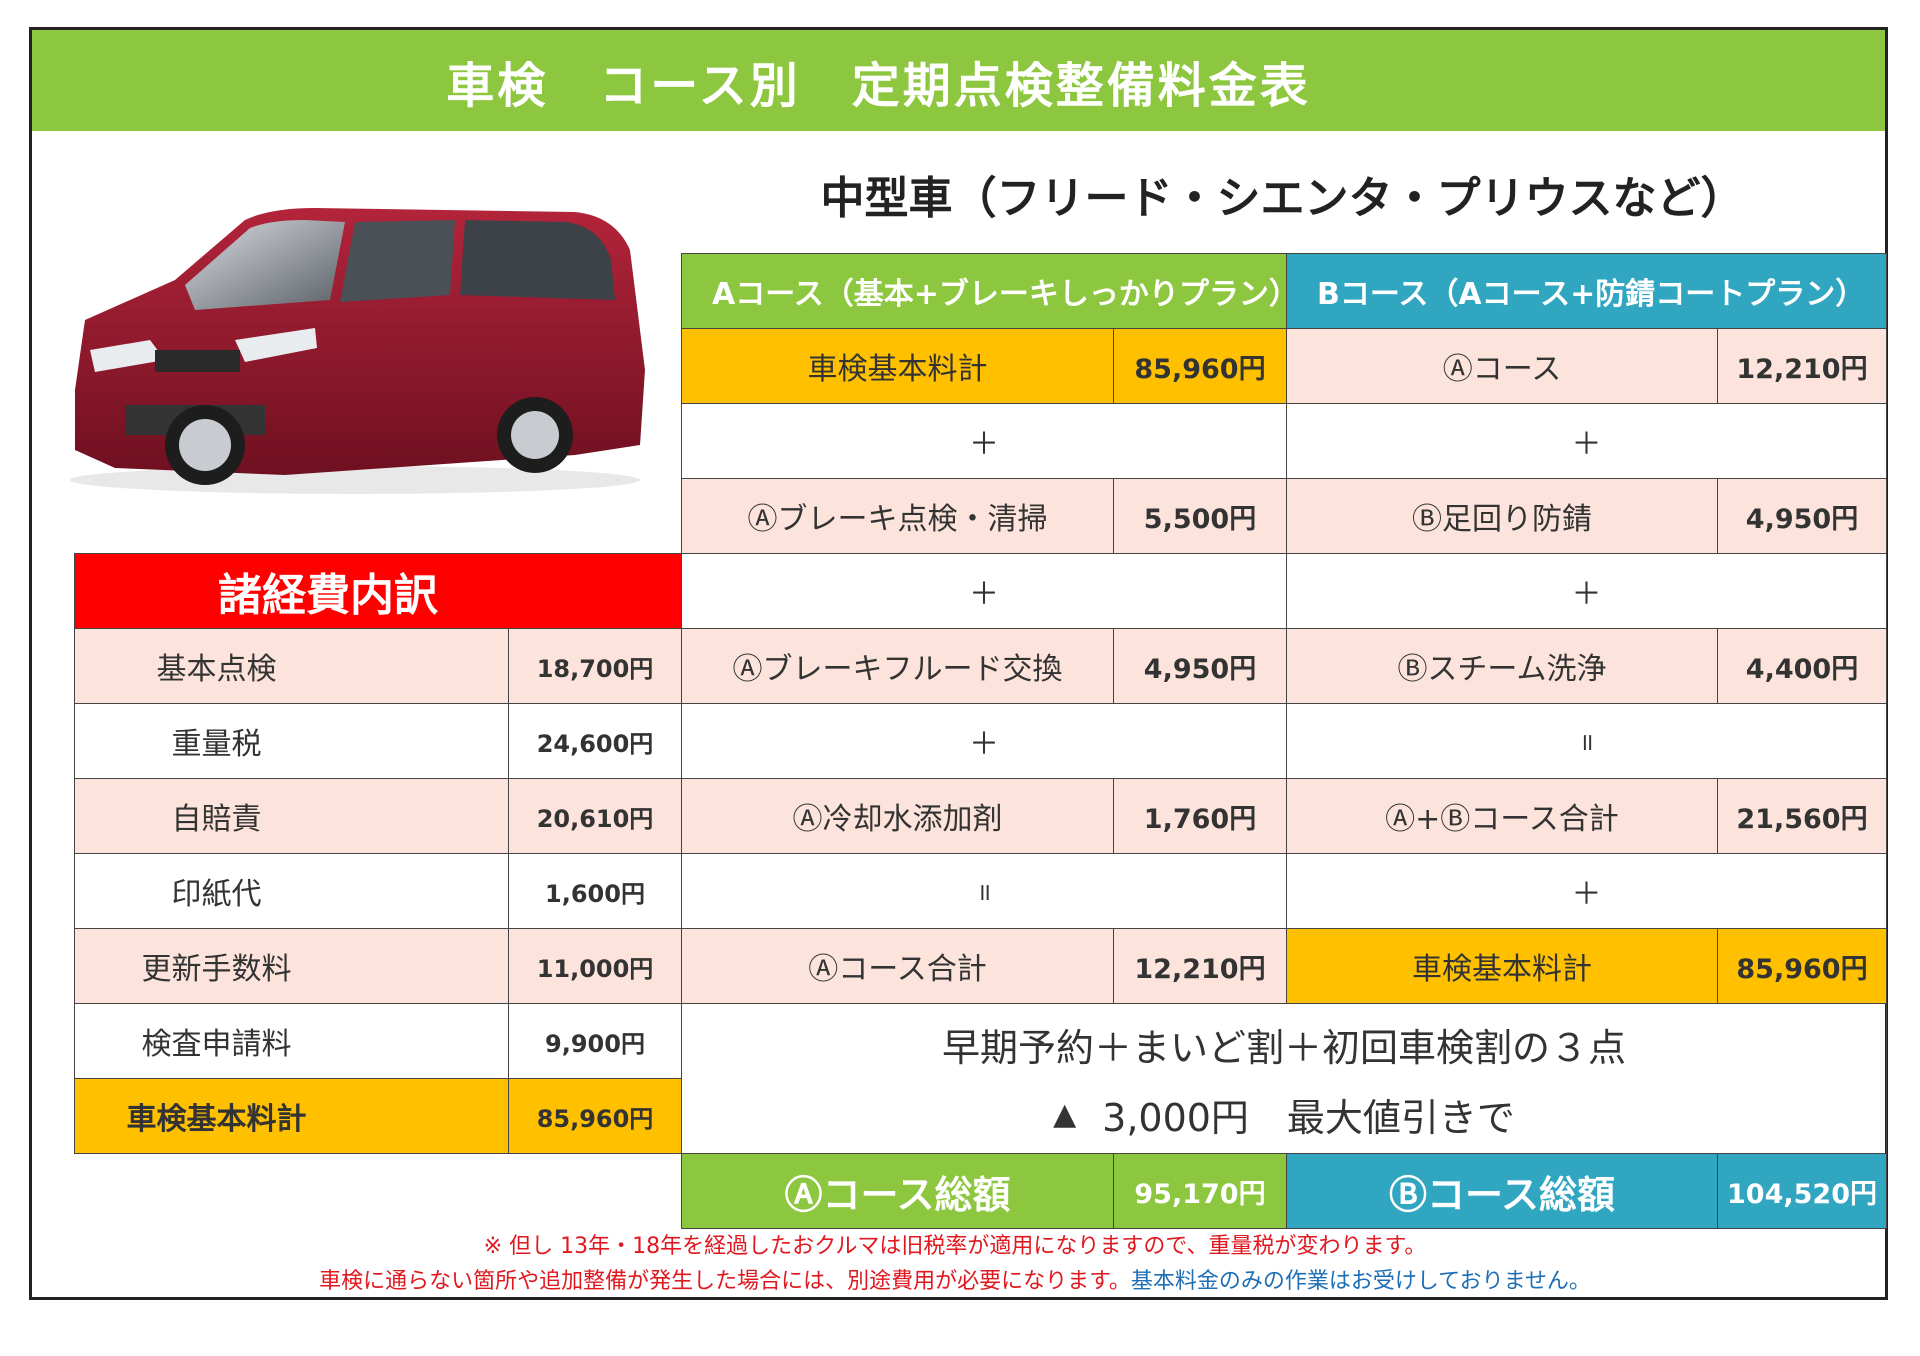 The height and width of the screenshot is (1356, 1920). I want to click on course-b-subtotal-label: Ⓐ+Ⓑコース合計, so click(1502, 816).